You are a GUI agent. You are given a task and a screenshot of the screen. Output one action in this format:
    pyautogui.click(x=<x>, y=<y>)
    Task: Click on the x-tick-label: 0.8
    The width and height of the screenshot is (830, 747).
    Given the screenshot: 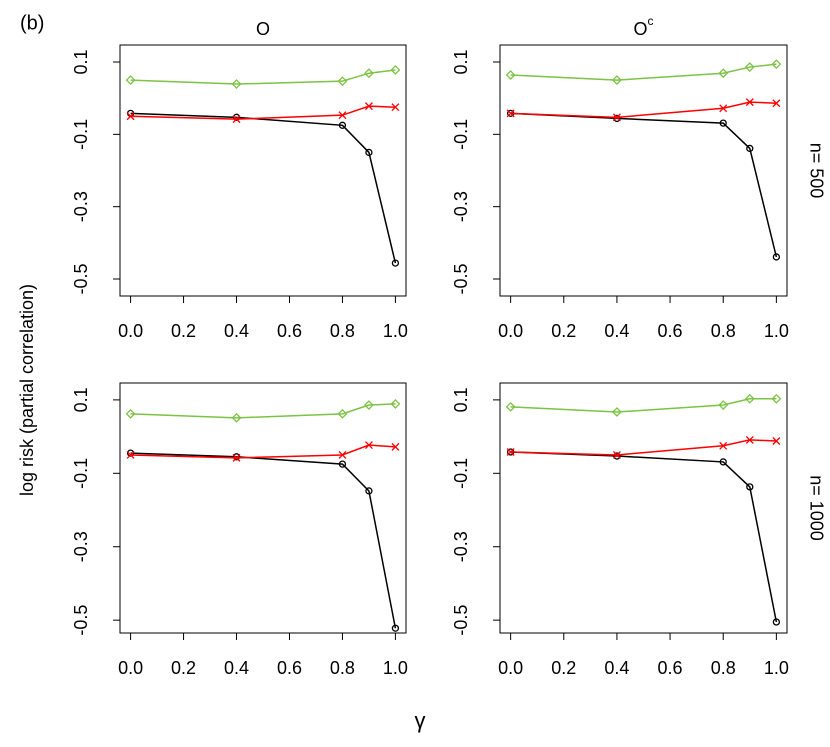 What is the action you would take?
    pyautogui.click(x=723, y=668)
    